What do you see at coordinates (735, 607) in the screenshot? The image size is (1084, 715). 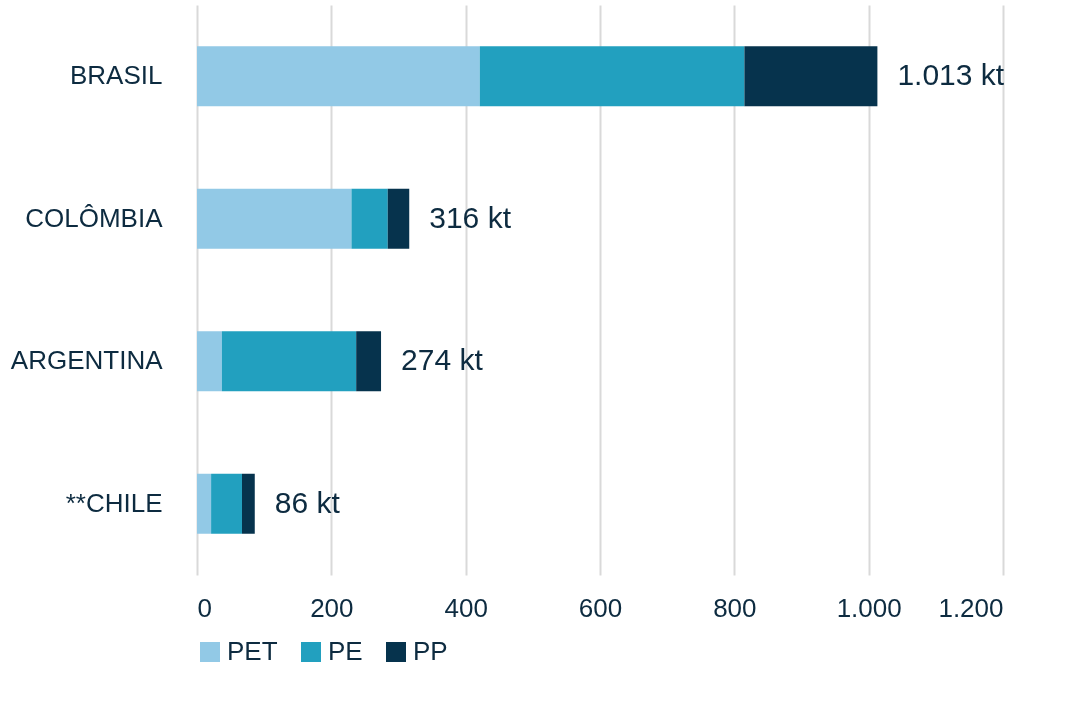 I see `x-tick-label: 800` at bounding box center [735, 607].